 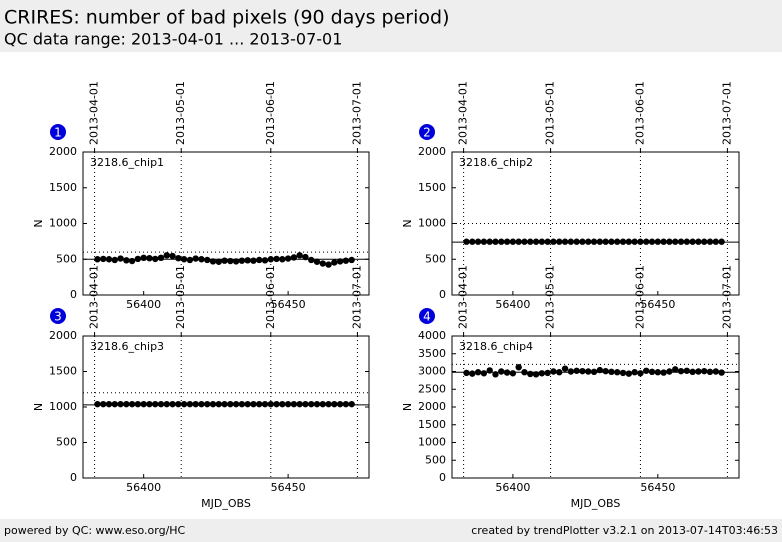 What do you see at coordinates (127, 346) in the screenshot?
I see `annotation: 3218.6_chip3` at bounding box center [127, 346].